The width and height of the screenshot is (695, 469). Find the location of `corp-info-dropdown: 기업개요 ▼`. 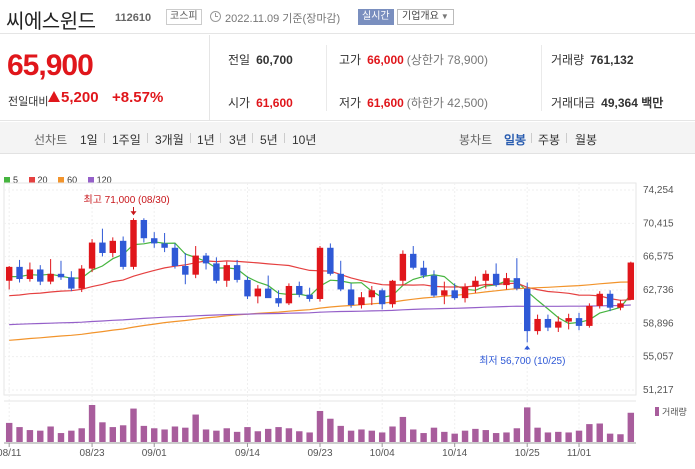

corp-info-dropdown: 기업개요 ▼ is located at coordinates (425, 17).